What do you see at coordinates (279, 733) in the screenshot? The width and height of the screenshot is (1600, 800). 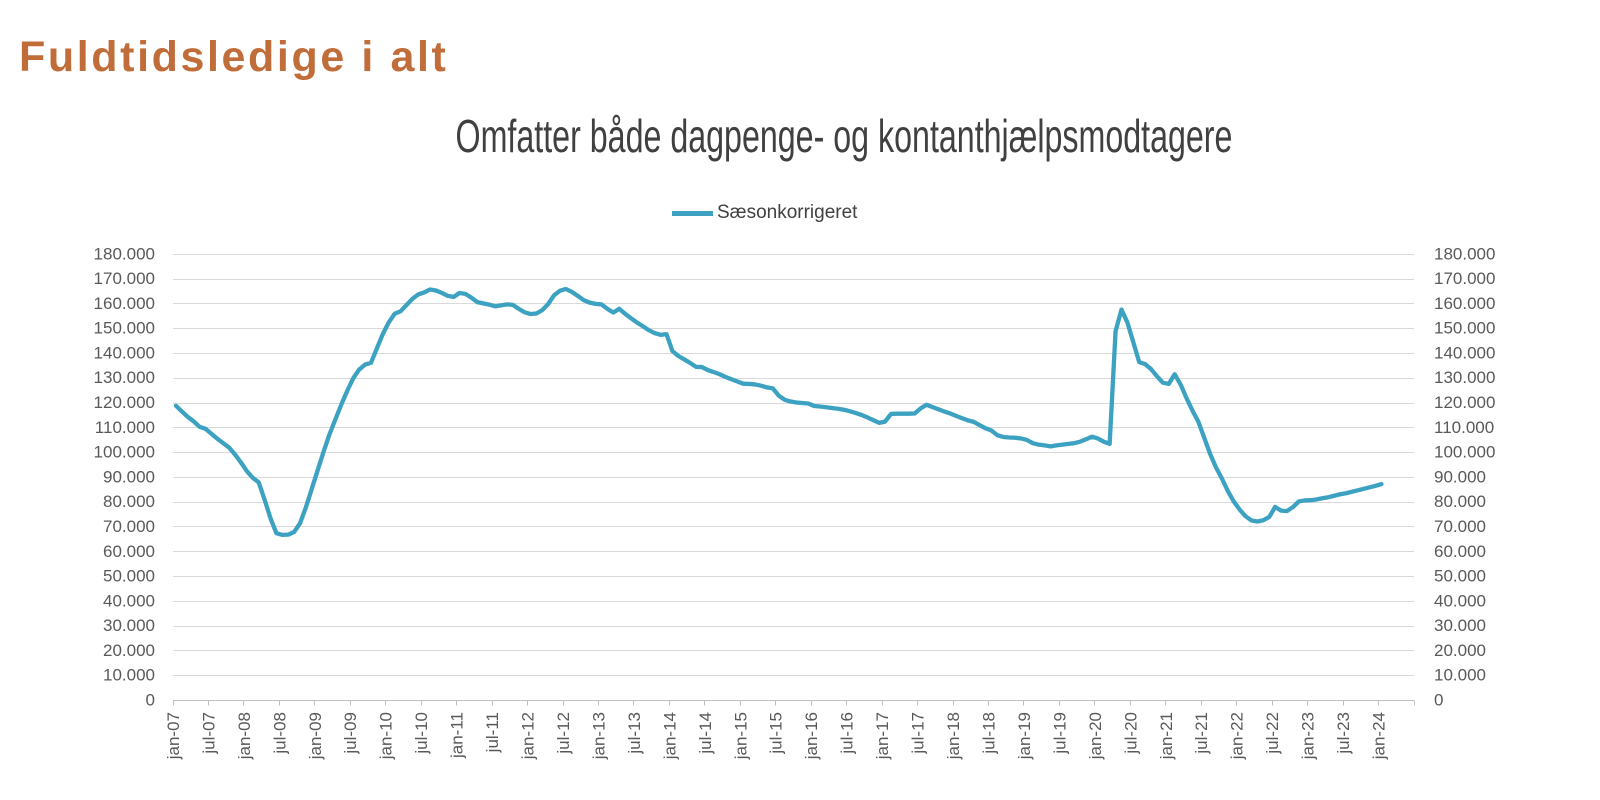 I see `svg-text: jul-08` at bounding box center [279, 733].